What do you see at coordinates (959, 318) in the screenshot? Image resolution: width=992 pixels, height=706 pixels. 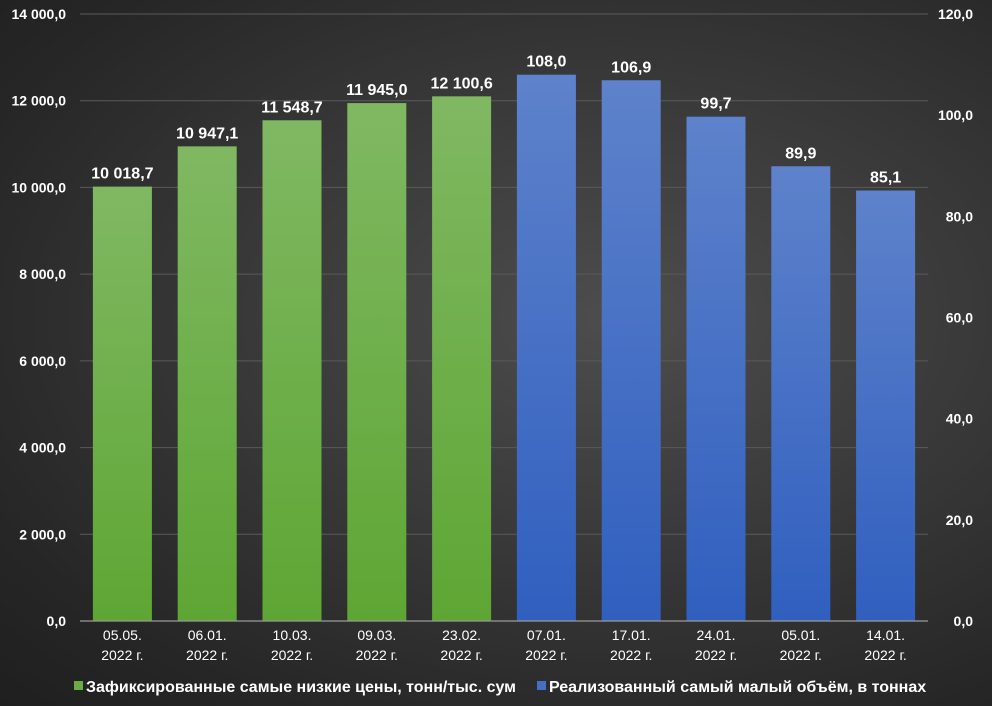 I see `right-axis-tick-label: 60,0` at bounding box center [959, 318].